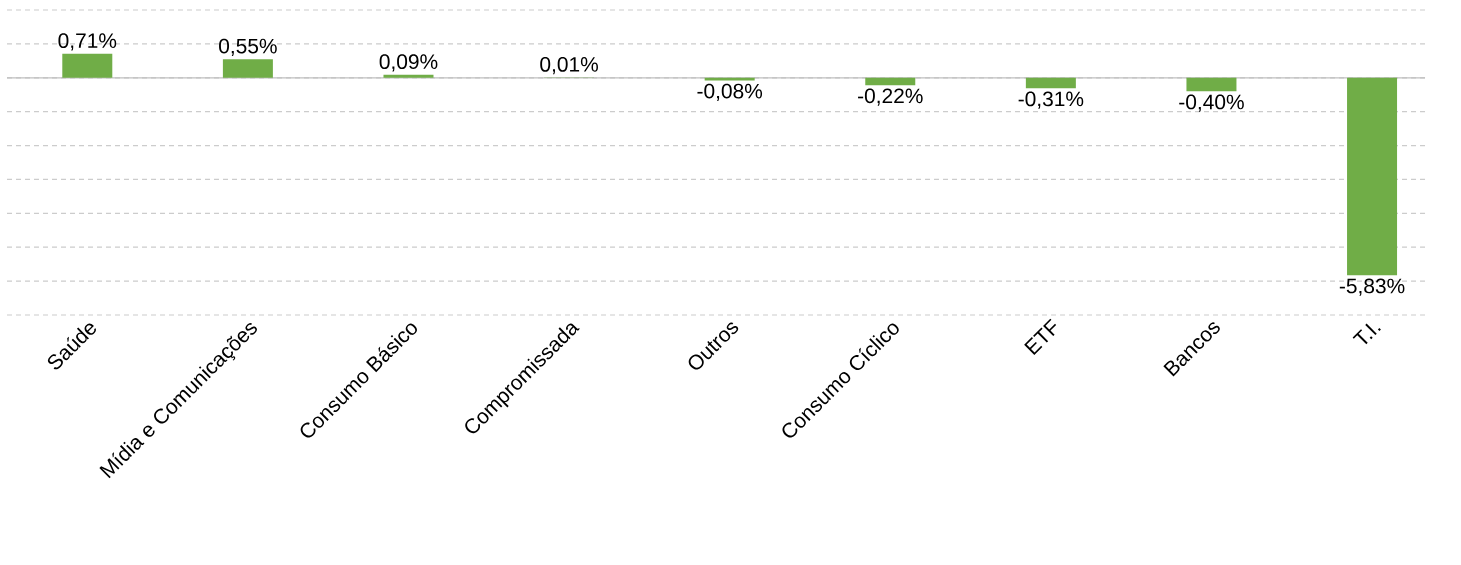 The height and width of the screenshot is (565, 1461). I want to click on x-tick-label: T.I., so click(1366, 334).